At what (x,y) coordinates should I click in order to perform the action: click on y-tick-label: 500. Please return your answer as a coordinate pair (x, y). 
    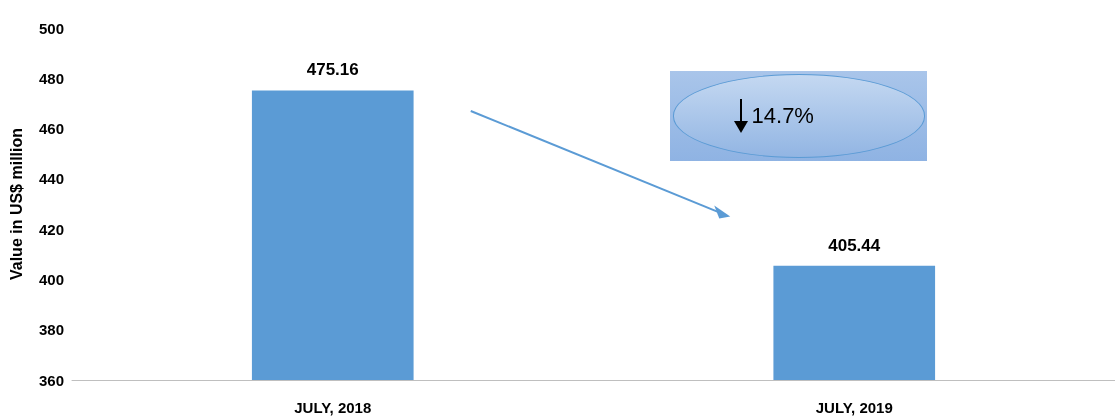
    Looking at the image, I should click on (51, 28).